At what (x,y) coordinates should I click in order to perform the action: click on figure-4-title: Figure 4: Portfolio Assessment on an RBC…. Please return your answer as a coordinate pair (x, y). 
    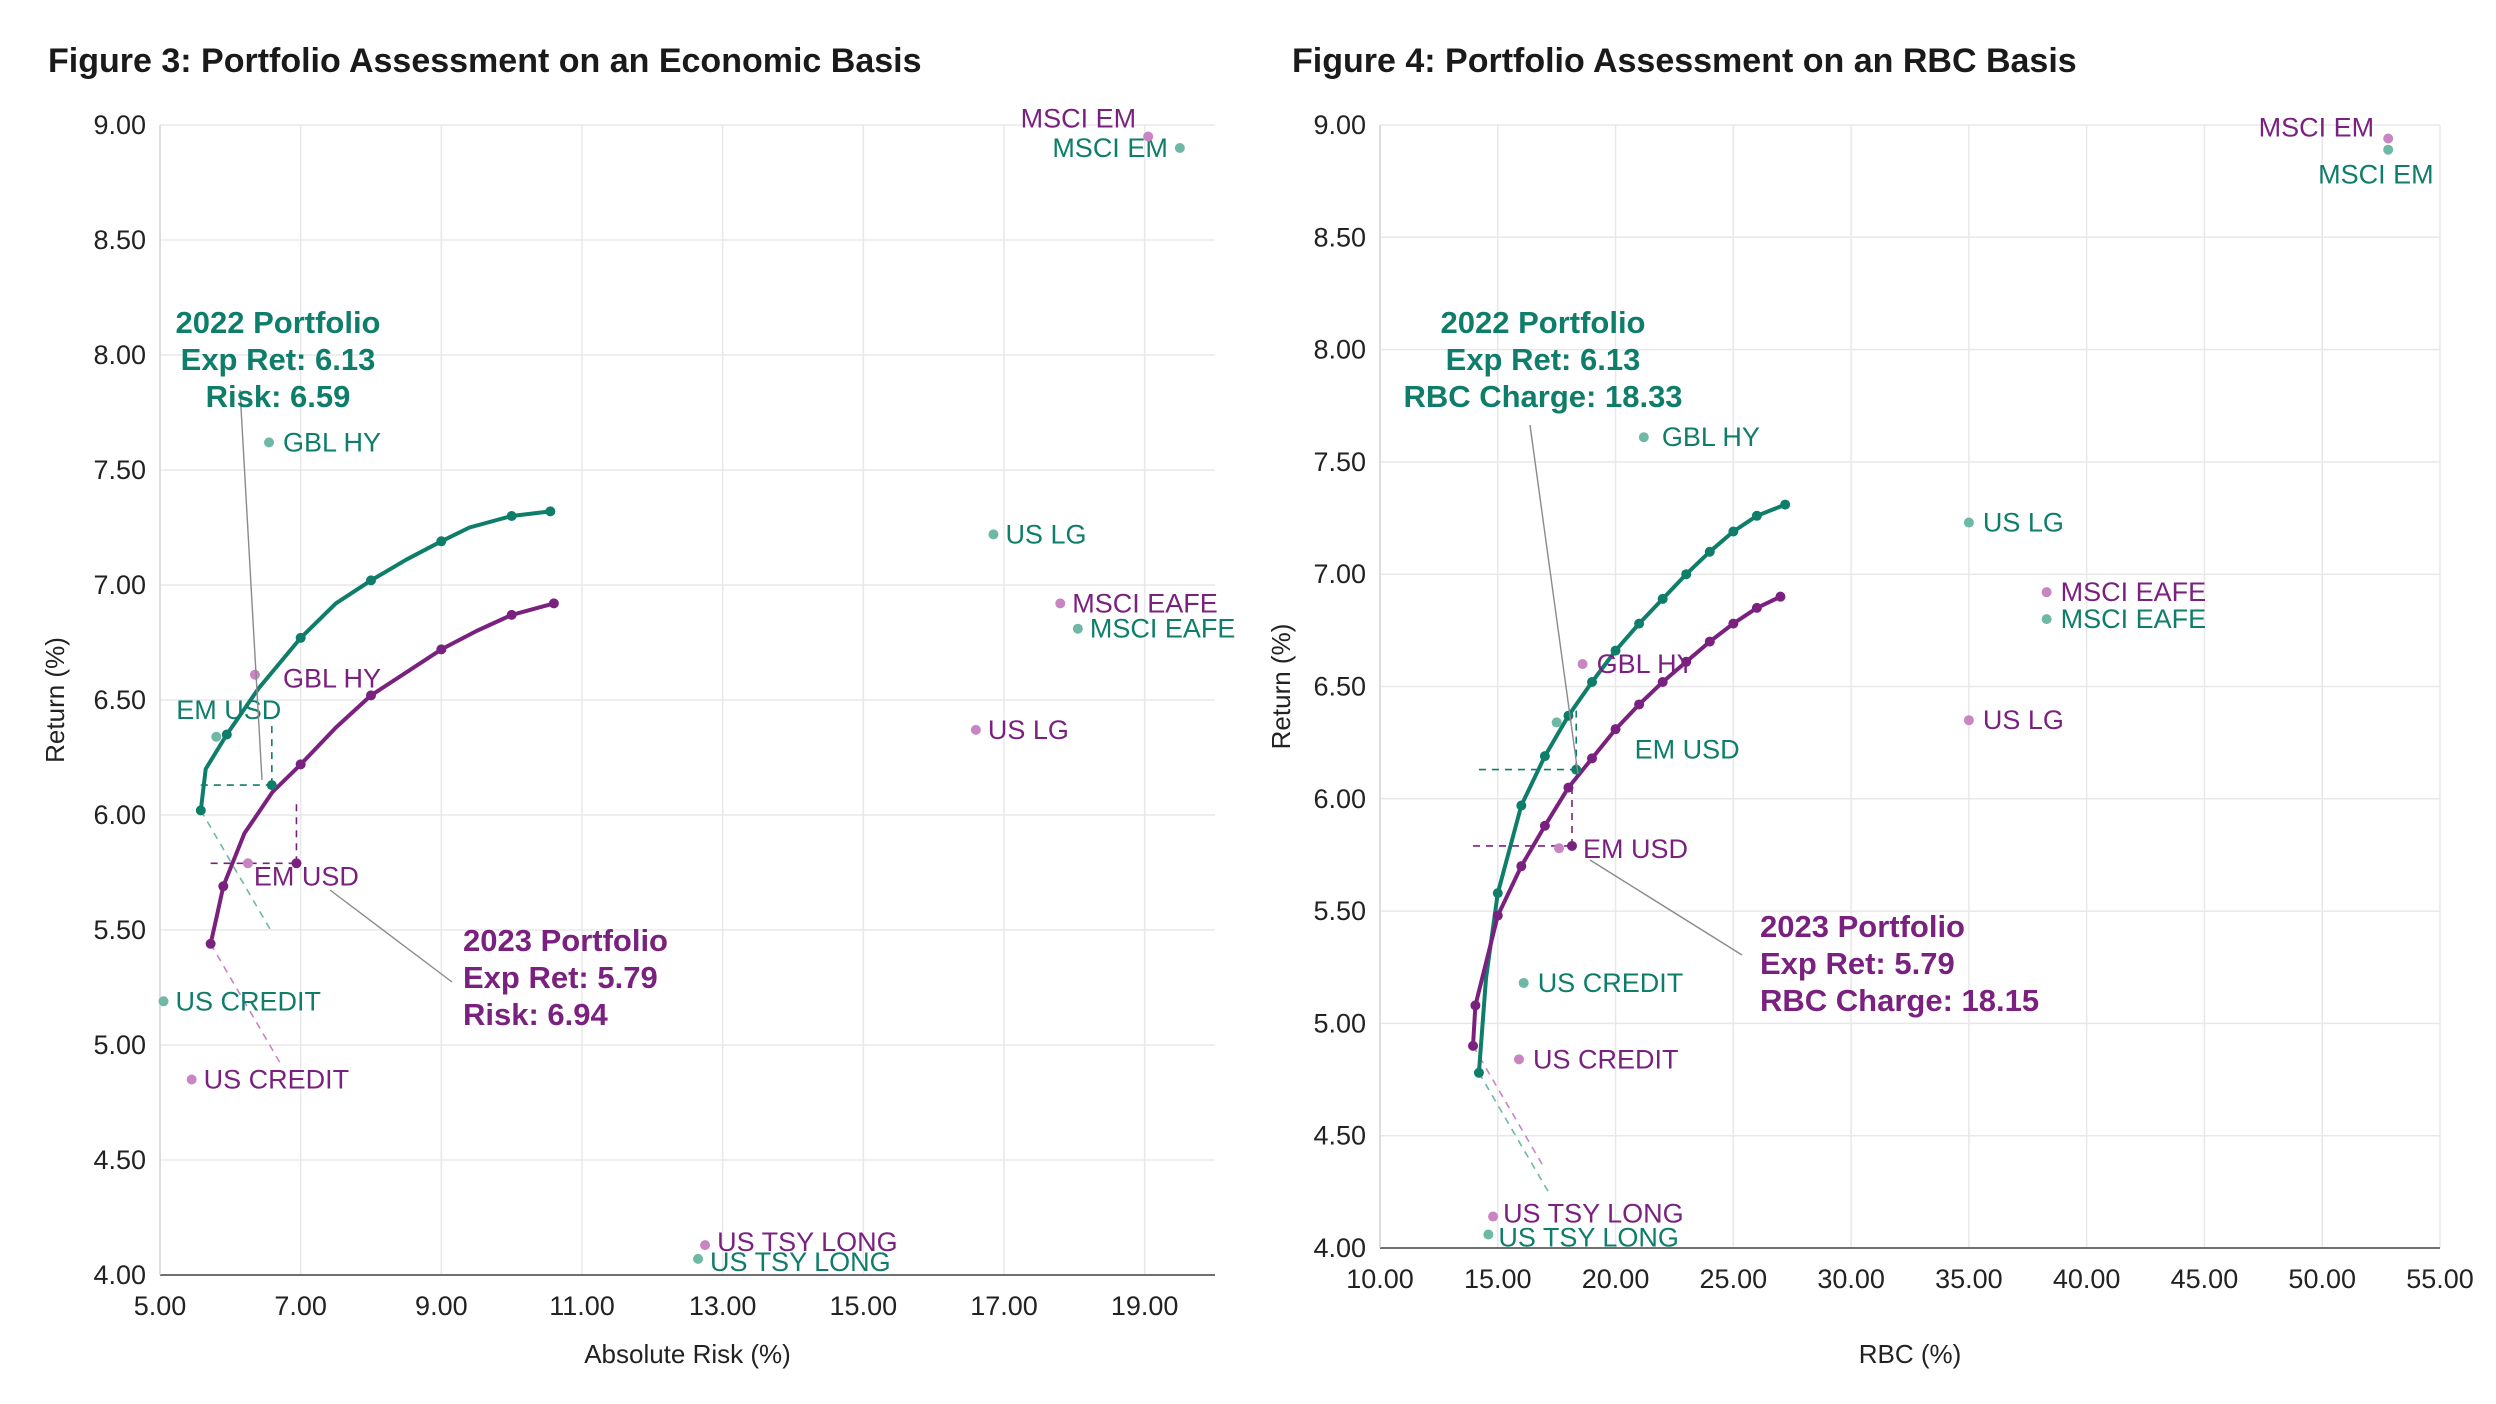
    Looking at the image, I should click on (1684, 61).